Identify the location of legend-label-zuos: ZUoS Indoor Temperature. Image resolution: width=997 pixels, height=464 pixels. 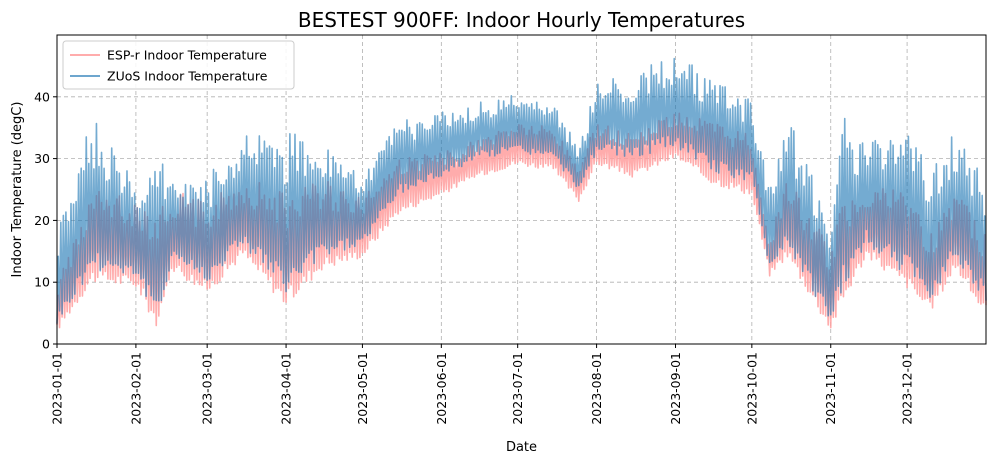
(187, 76).